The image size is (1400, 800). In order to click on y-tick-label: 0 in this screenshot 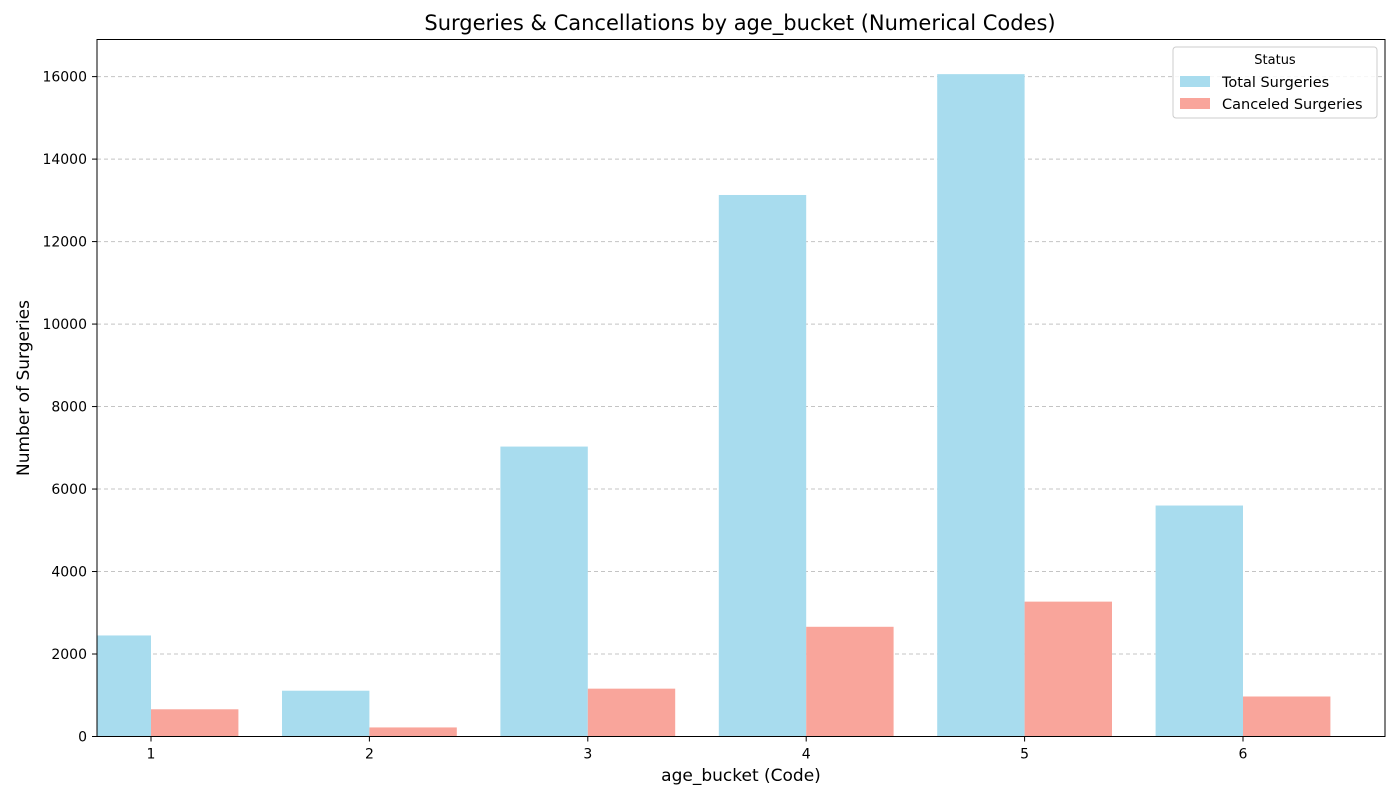, I will do `click(82, 738)`.